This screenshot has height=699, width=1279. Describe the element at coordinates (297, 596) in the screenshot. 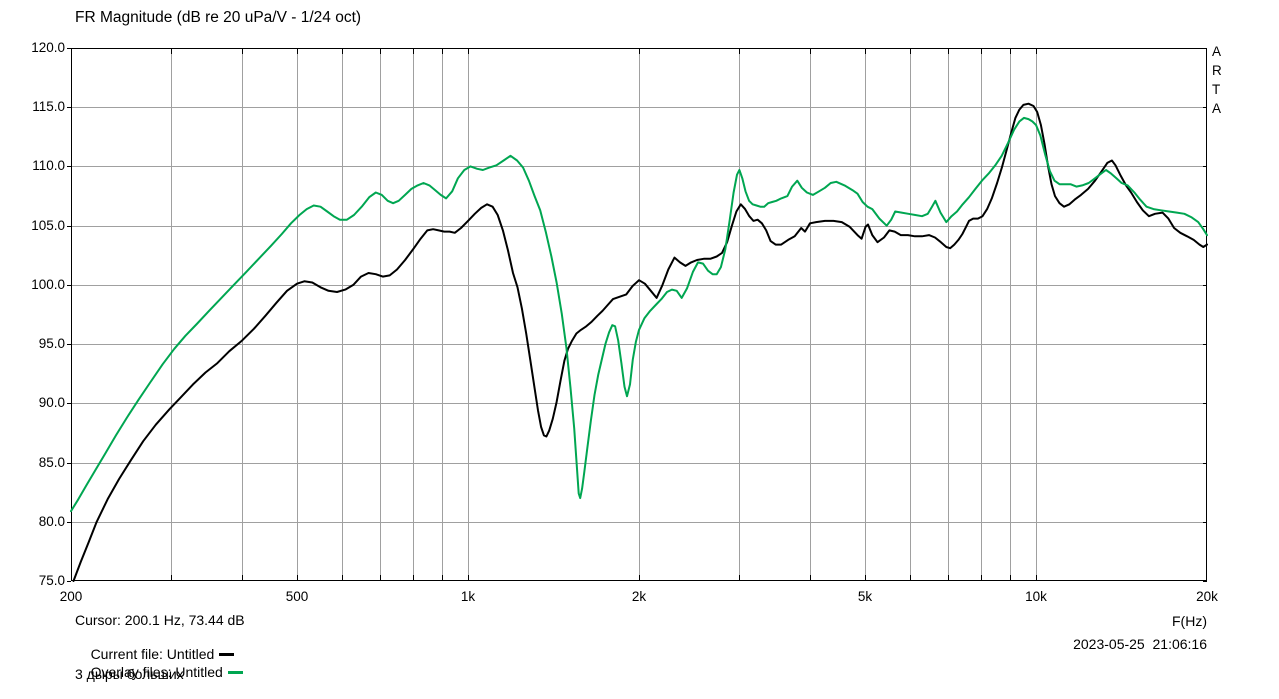

I see `x-tick-label: 500` at that location.